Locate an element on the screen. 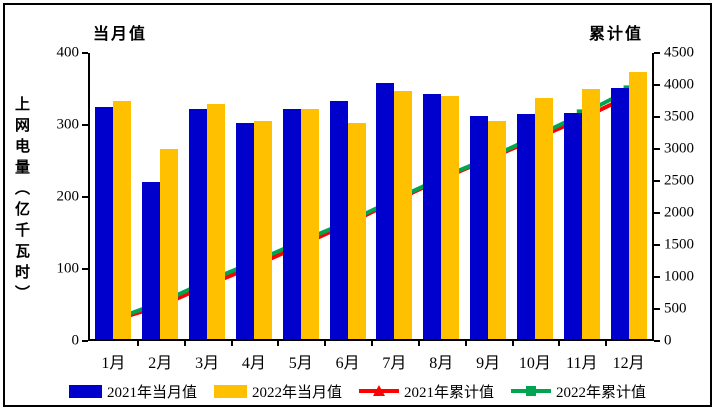 The height and width of the screenshot is (410, 715). left-axis-tick-label: 200 is located at coordinates (68, 196).